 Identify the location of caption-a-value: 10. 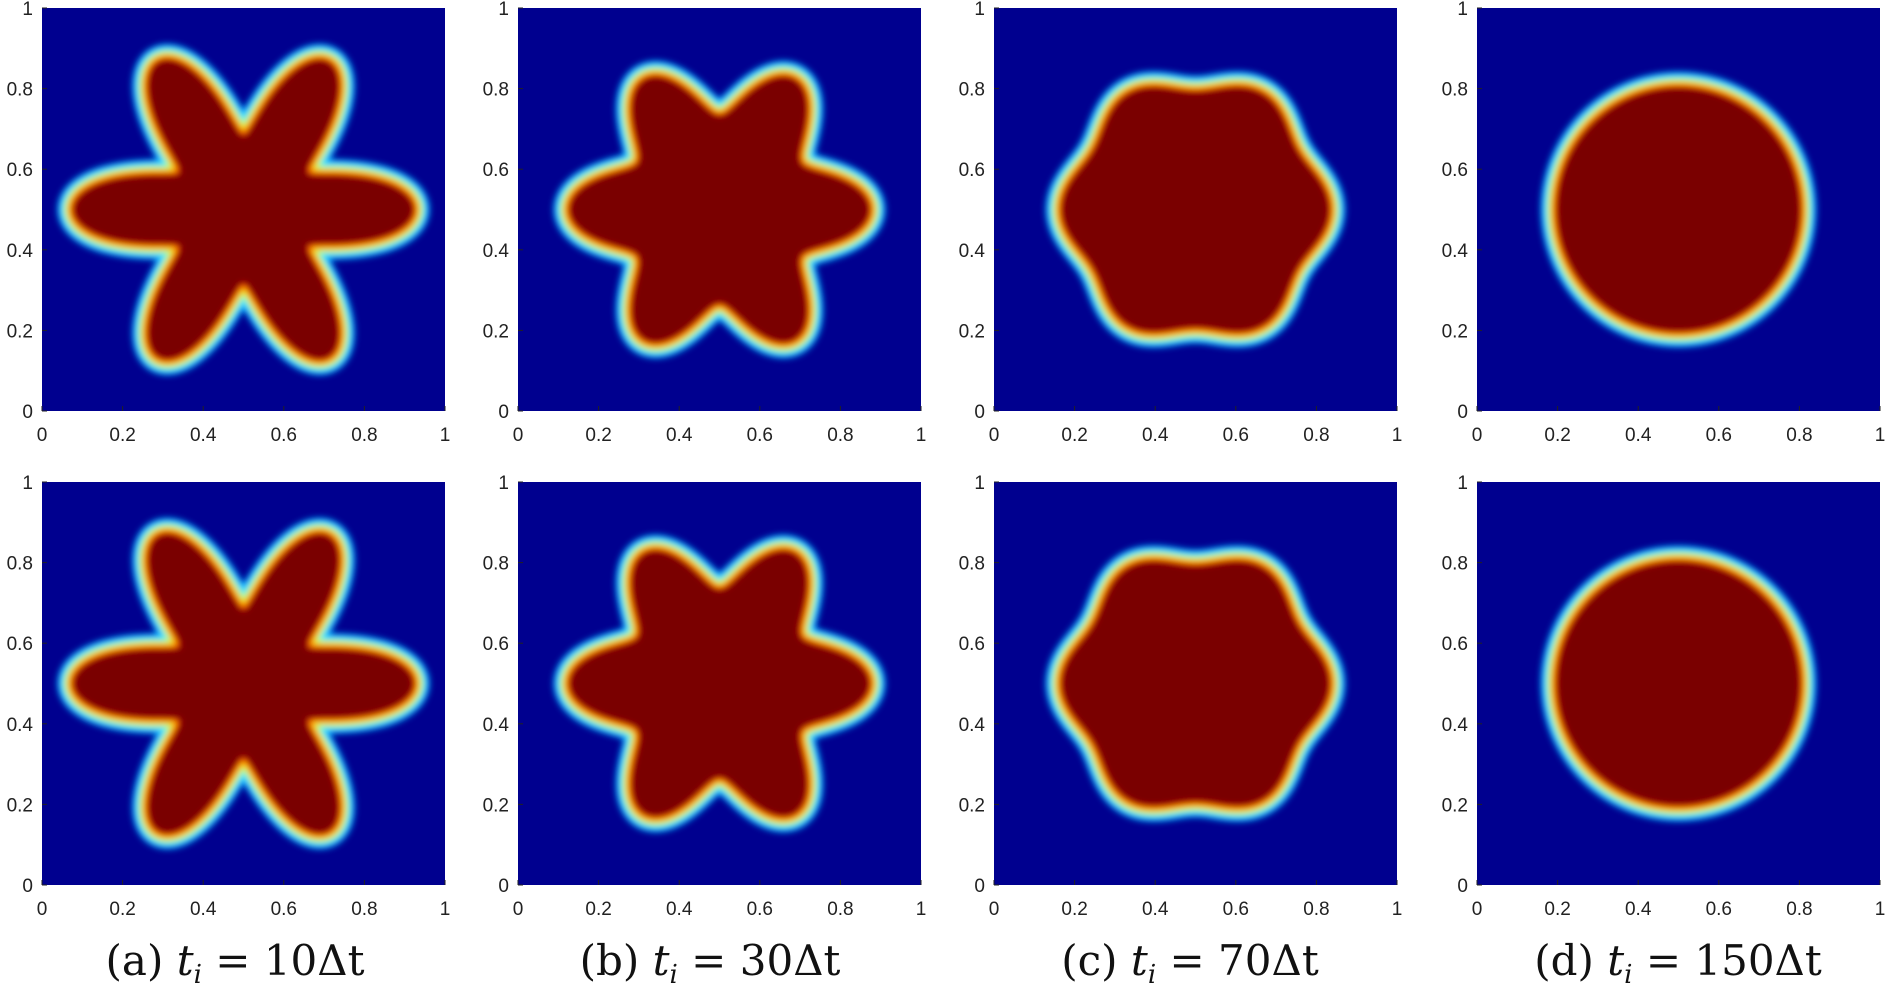
(290, 960).